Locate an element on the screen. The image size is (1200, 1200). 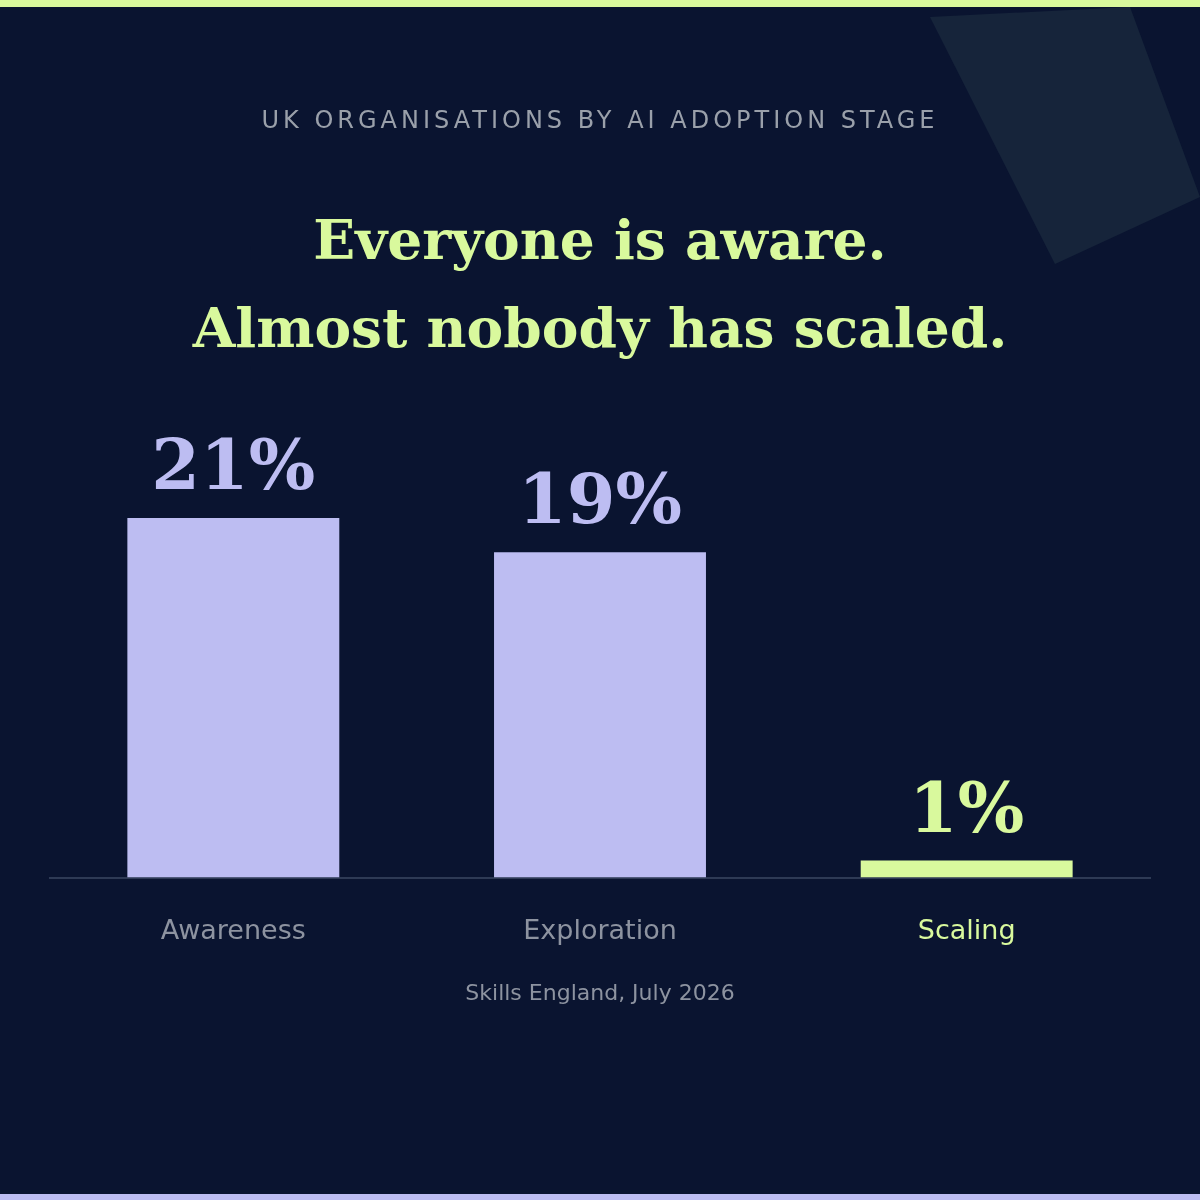
data-label: 19% is located at coordinates (600, 499).